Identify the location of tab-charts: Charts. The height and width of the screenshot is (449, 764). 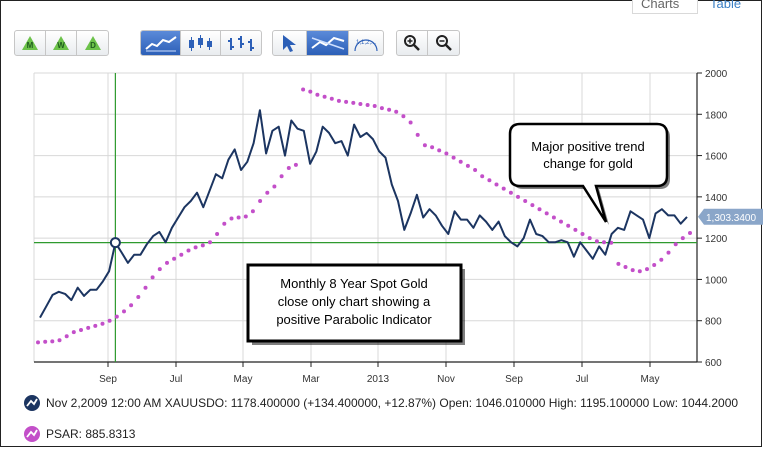
(665, 7).